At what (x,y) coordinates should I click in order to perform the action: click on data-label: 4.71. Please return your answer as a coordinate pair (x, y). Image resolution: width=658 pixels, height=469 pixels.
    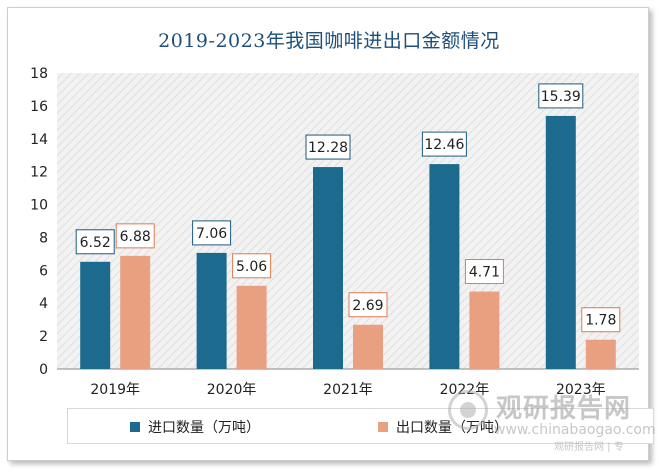
    Looking at the image, I should click on (484, 273).